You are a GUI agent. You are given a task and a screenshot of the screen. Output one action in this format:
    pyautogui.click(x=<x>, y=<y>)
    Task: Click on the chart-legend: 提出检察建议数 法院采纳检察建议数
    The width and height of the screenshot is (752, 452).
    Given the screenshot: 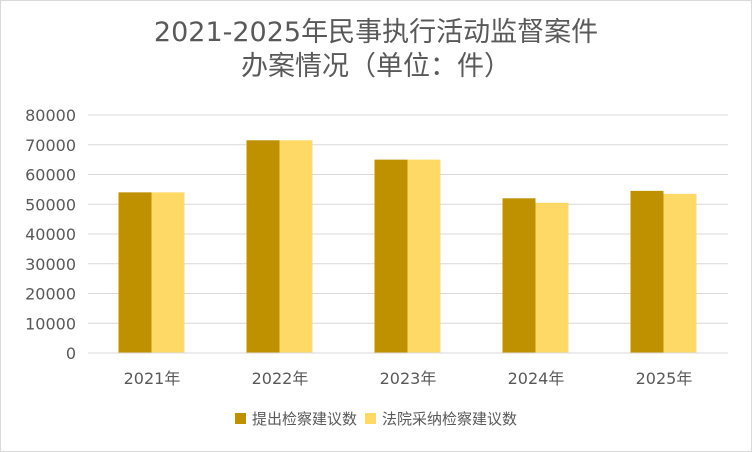 What is the action you would take?
    pyautogui.click(x=376, y=418)
    